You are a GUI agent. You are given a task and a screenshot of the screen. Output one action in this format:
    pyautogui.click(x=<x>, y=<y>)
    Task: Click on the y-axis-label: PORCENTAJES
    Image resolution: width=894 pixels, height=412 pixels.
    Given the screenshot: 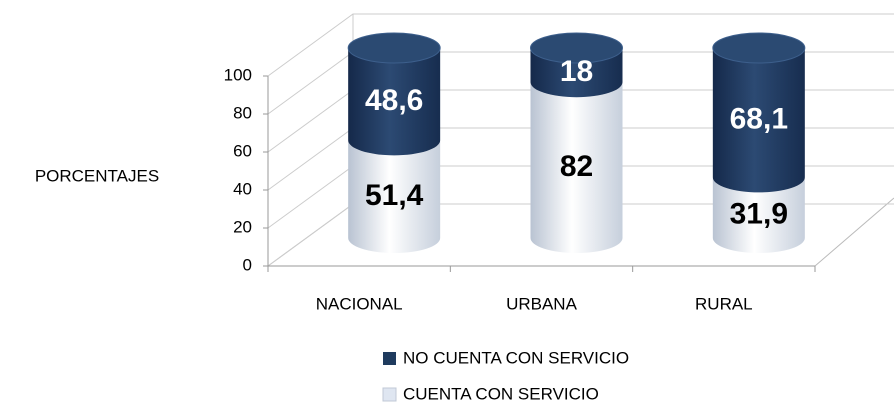 What is the action you would take?
    pyautogui.click(x=97, y=175)
    